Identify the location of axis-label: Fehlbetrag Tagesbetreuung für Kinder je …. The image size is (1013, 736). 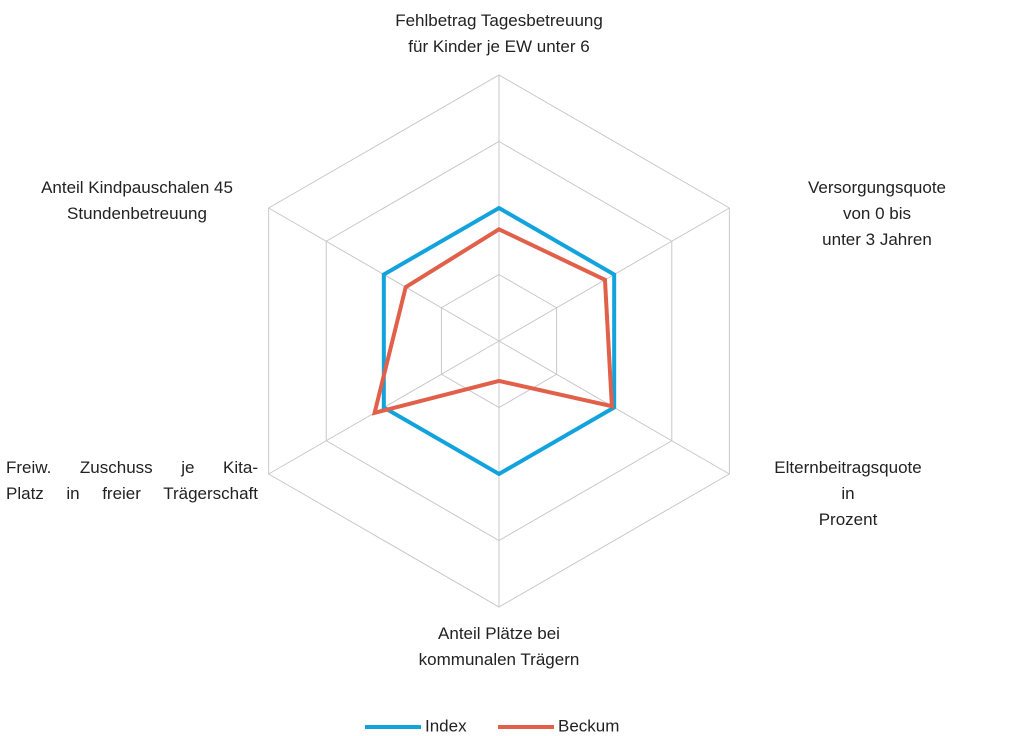
(499, 33).